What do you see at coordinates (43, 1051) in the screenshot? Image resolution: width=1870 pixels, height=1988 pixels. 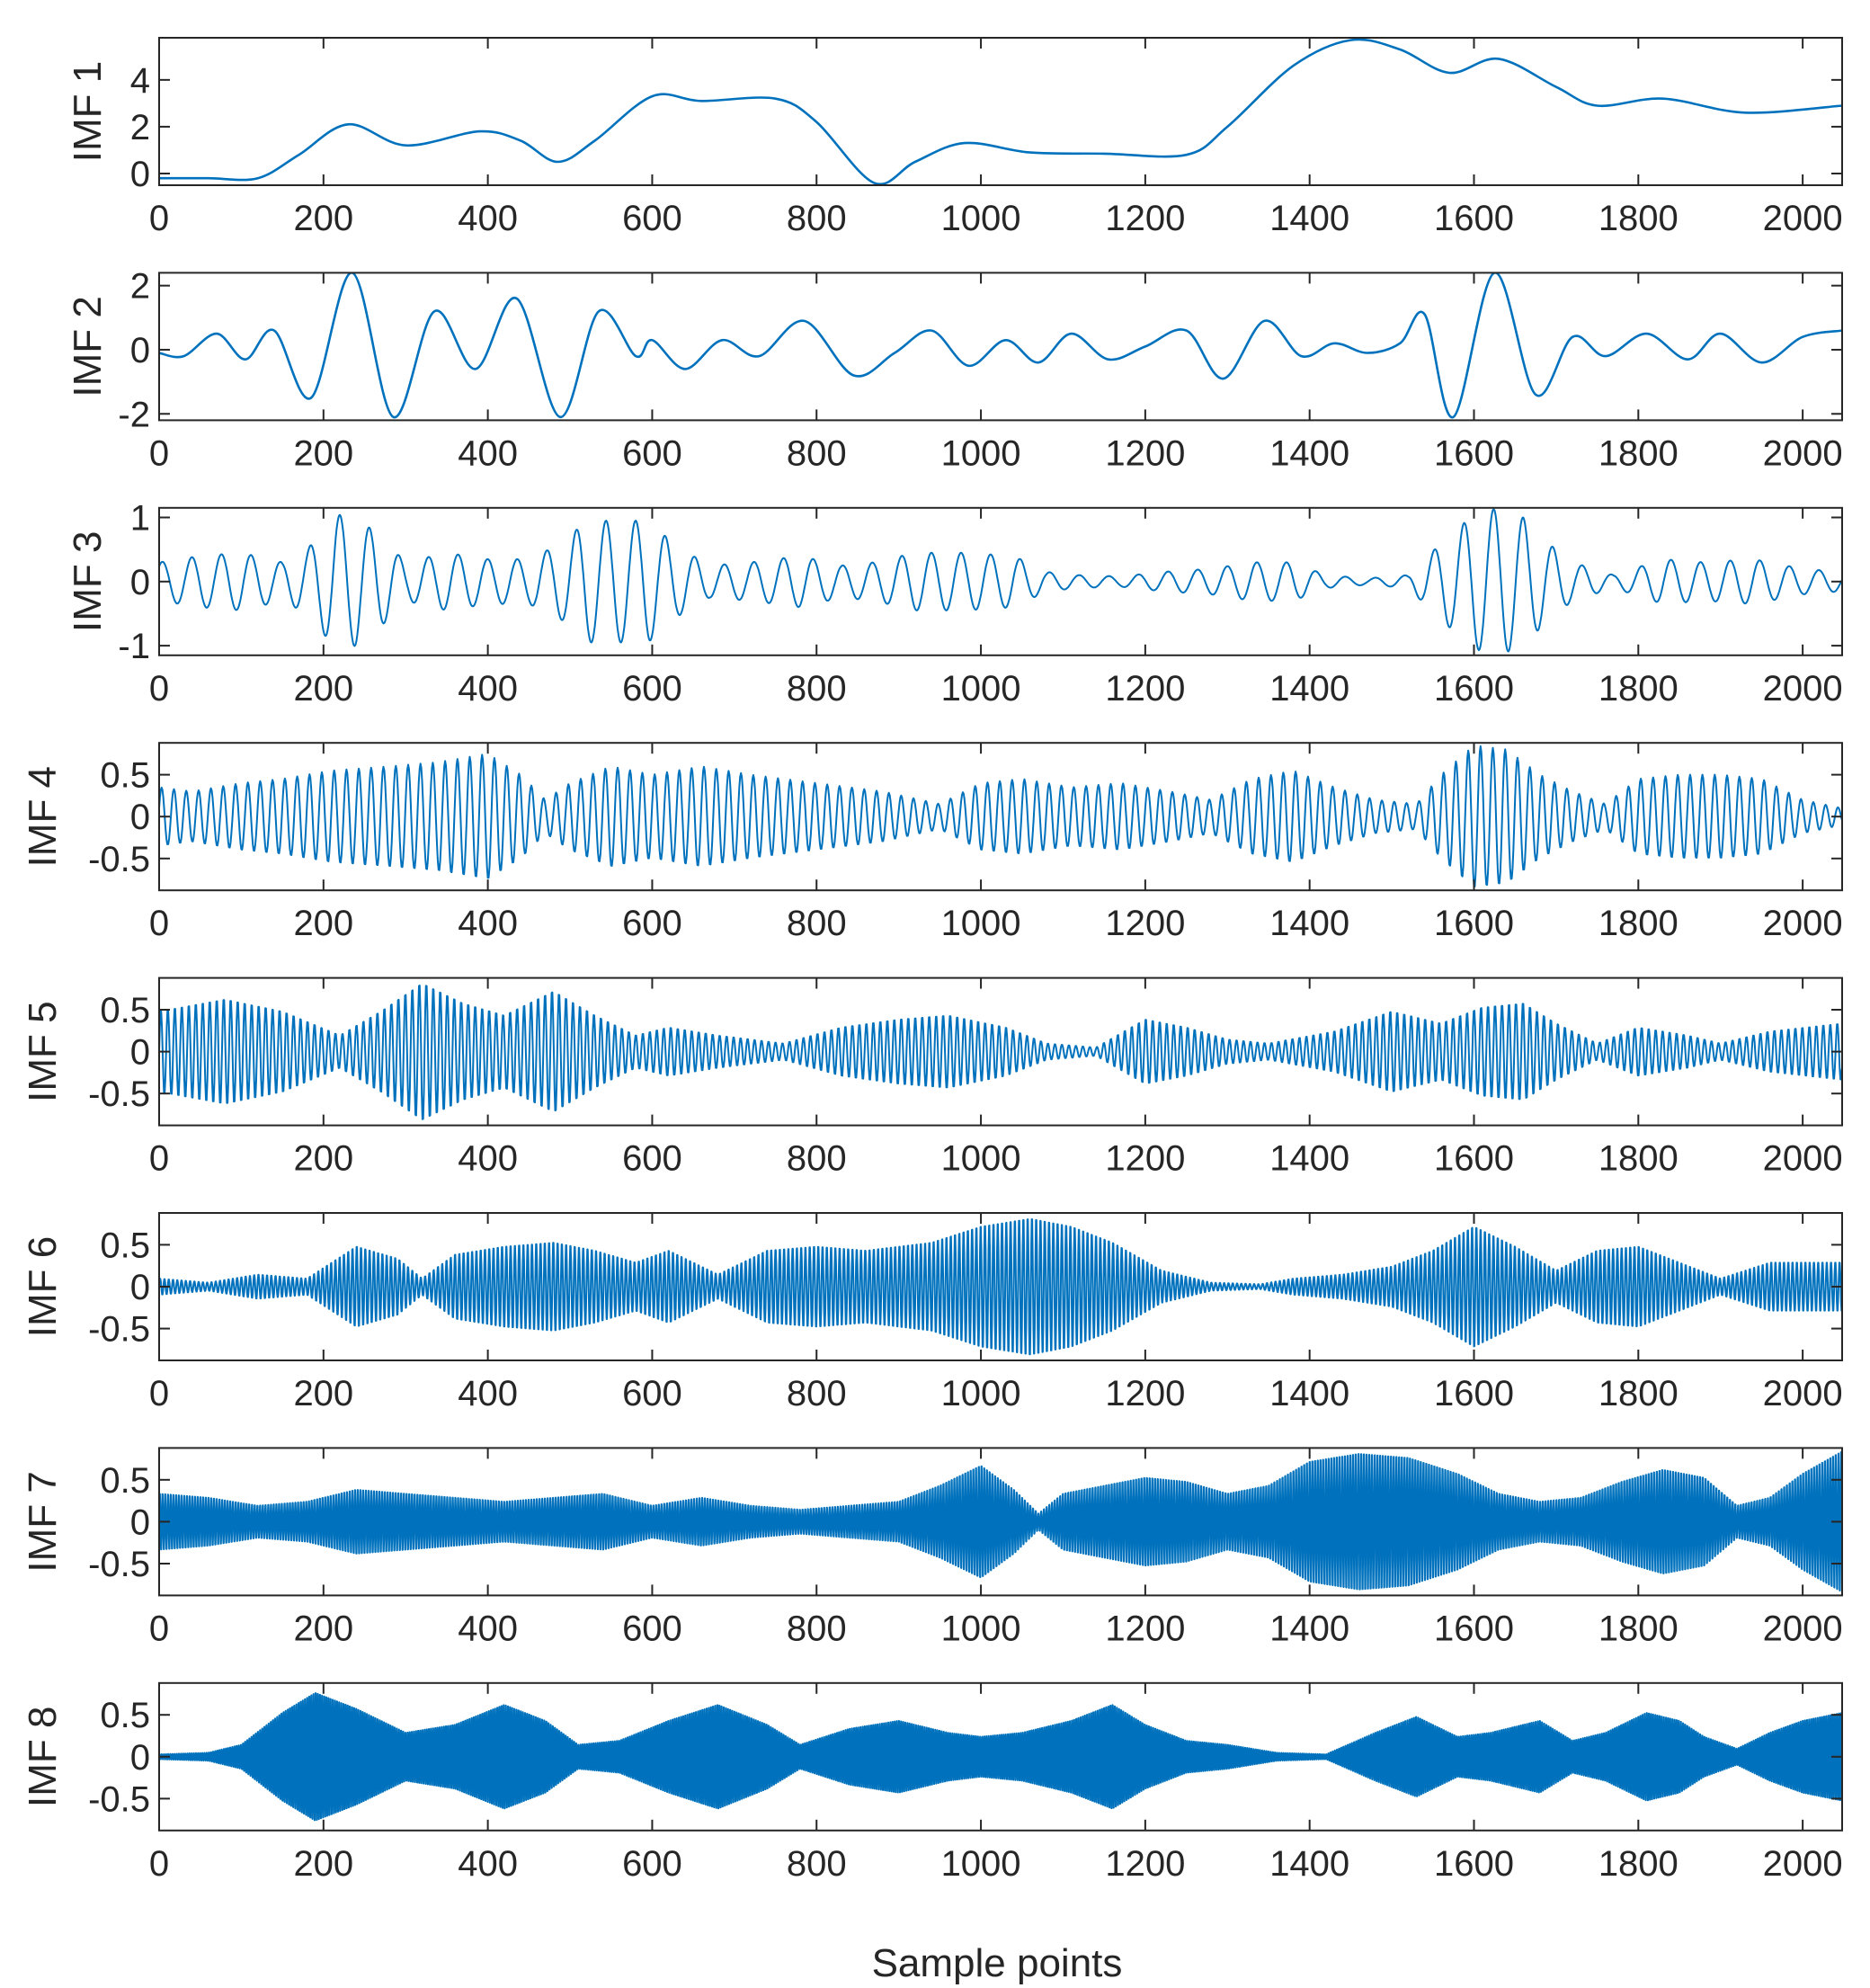 I see `y-axis-label: IMF 5` at bounding box center [43, 1051].